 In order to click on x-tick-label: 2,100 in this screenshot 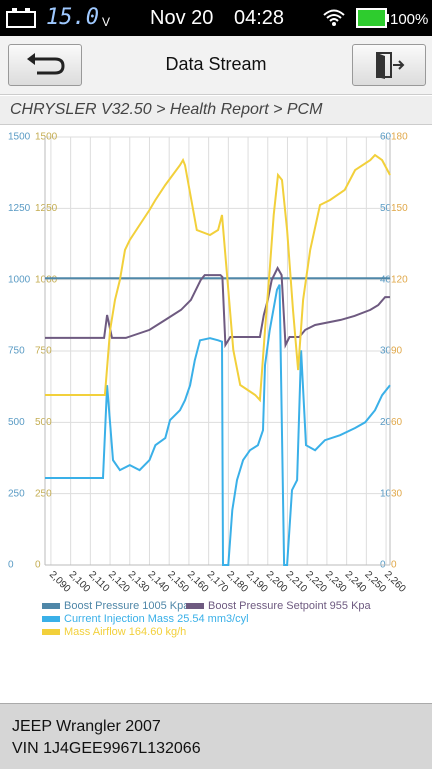, I will do `click(80, 582)`.